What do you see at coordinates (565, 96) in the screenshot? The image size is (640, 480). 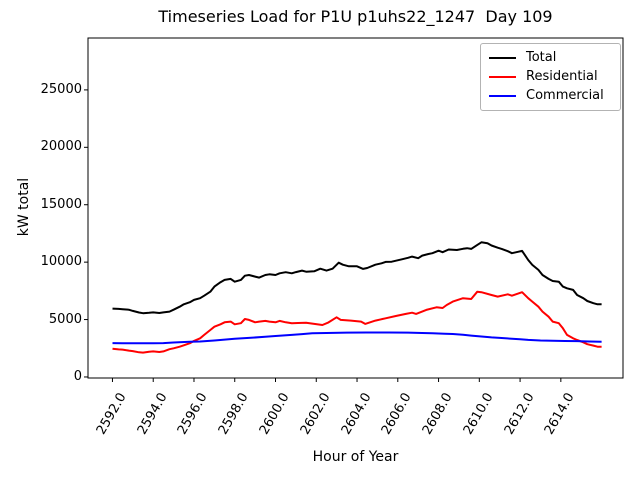 I see `legend-label-commercial: Commercial` at bounding box center [565, 96].